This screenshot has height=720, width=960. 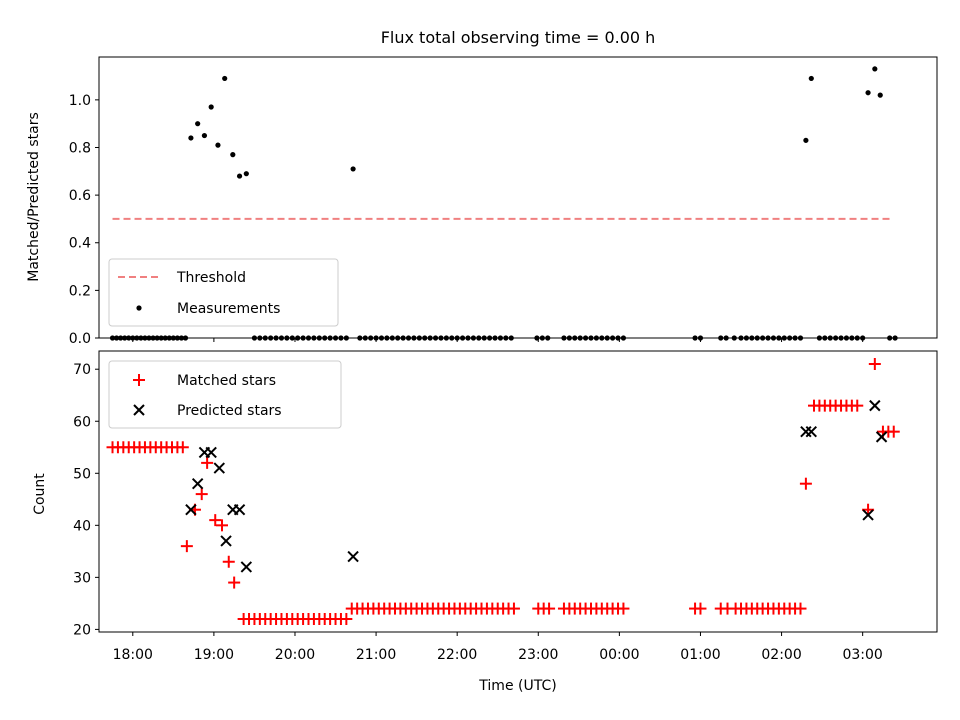 I want to click on top-x-axis, so click(x=498, y=340).